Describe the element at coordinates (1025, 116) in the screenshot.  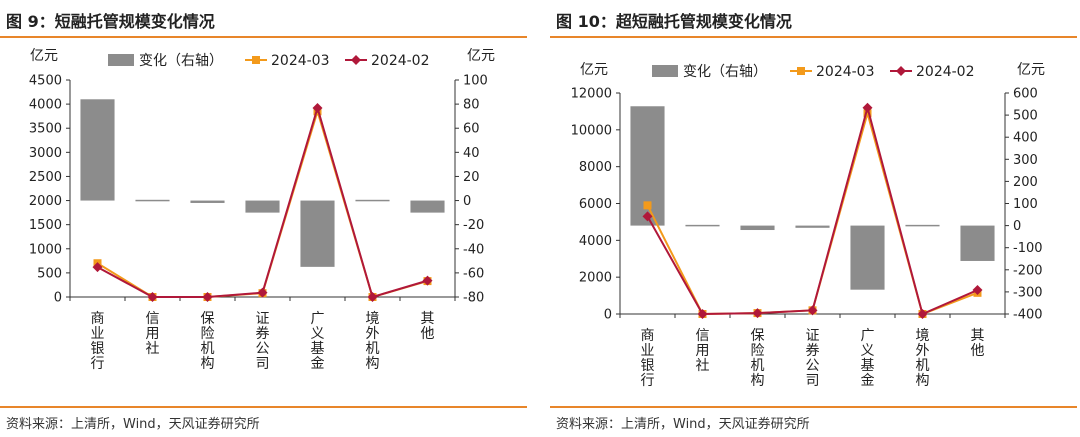
I see `right-tick-label: 500` at that location.